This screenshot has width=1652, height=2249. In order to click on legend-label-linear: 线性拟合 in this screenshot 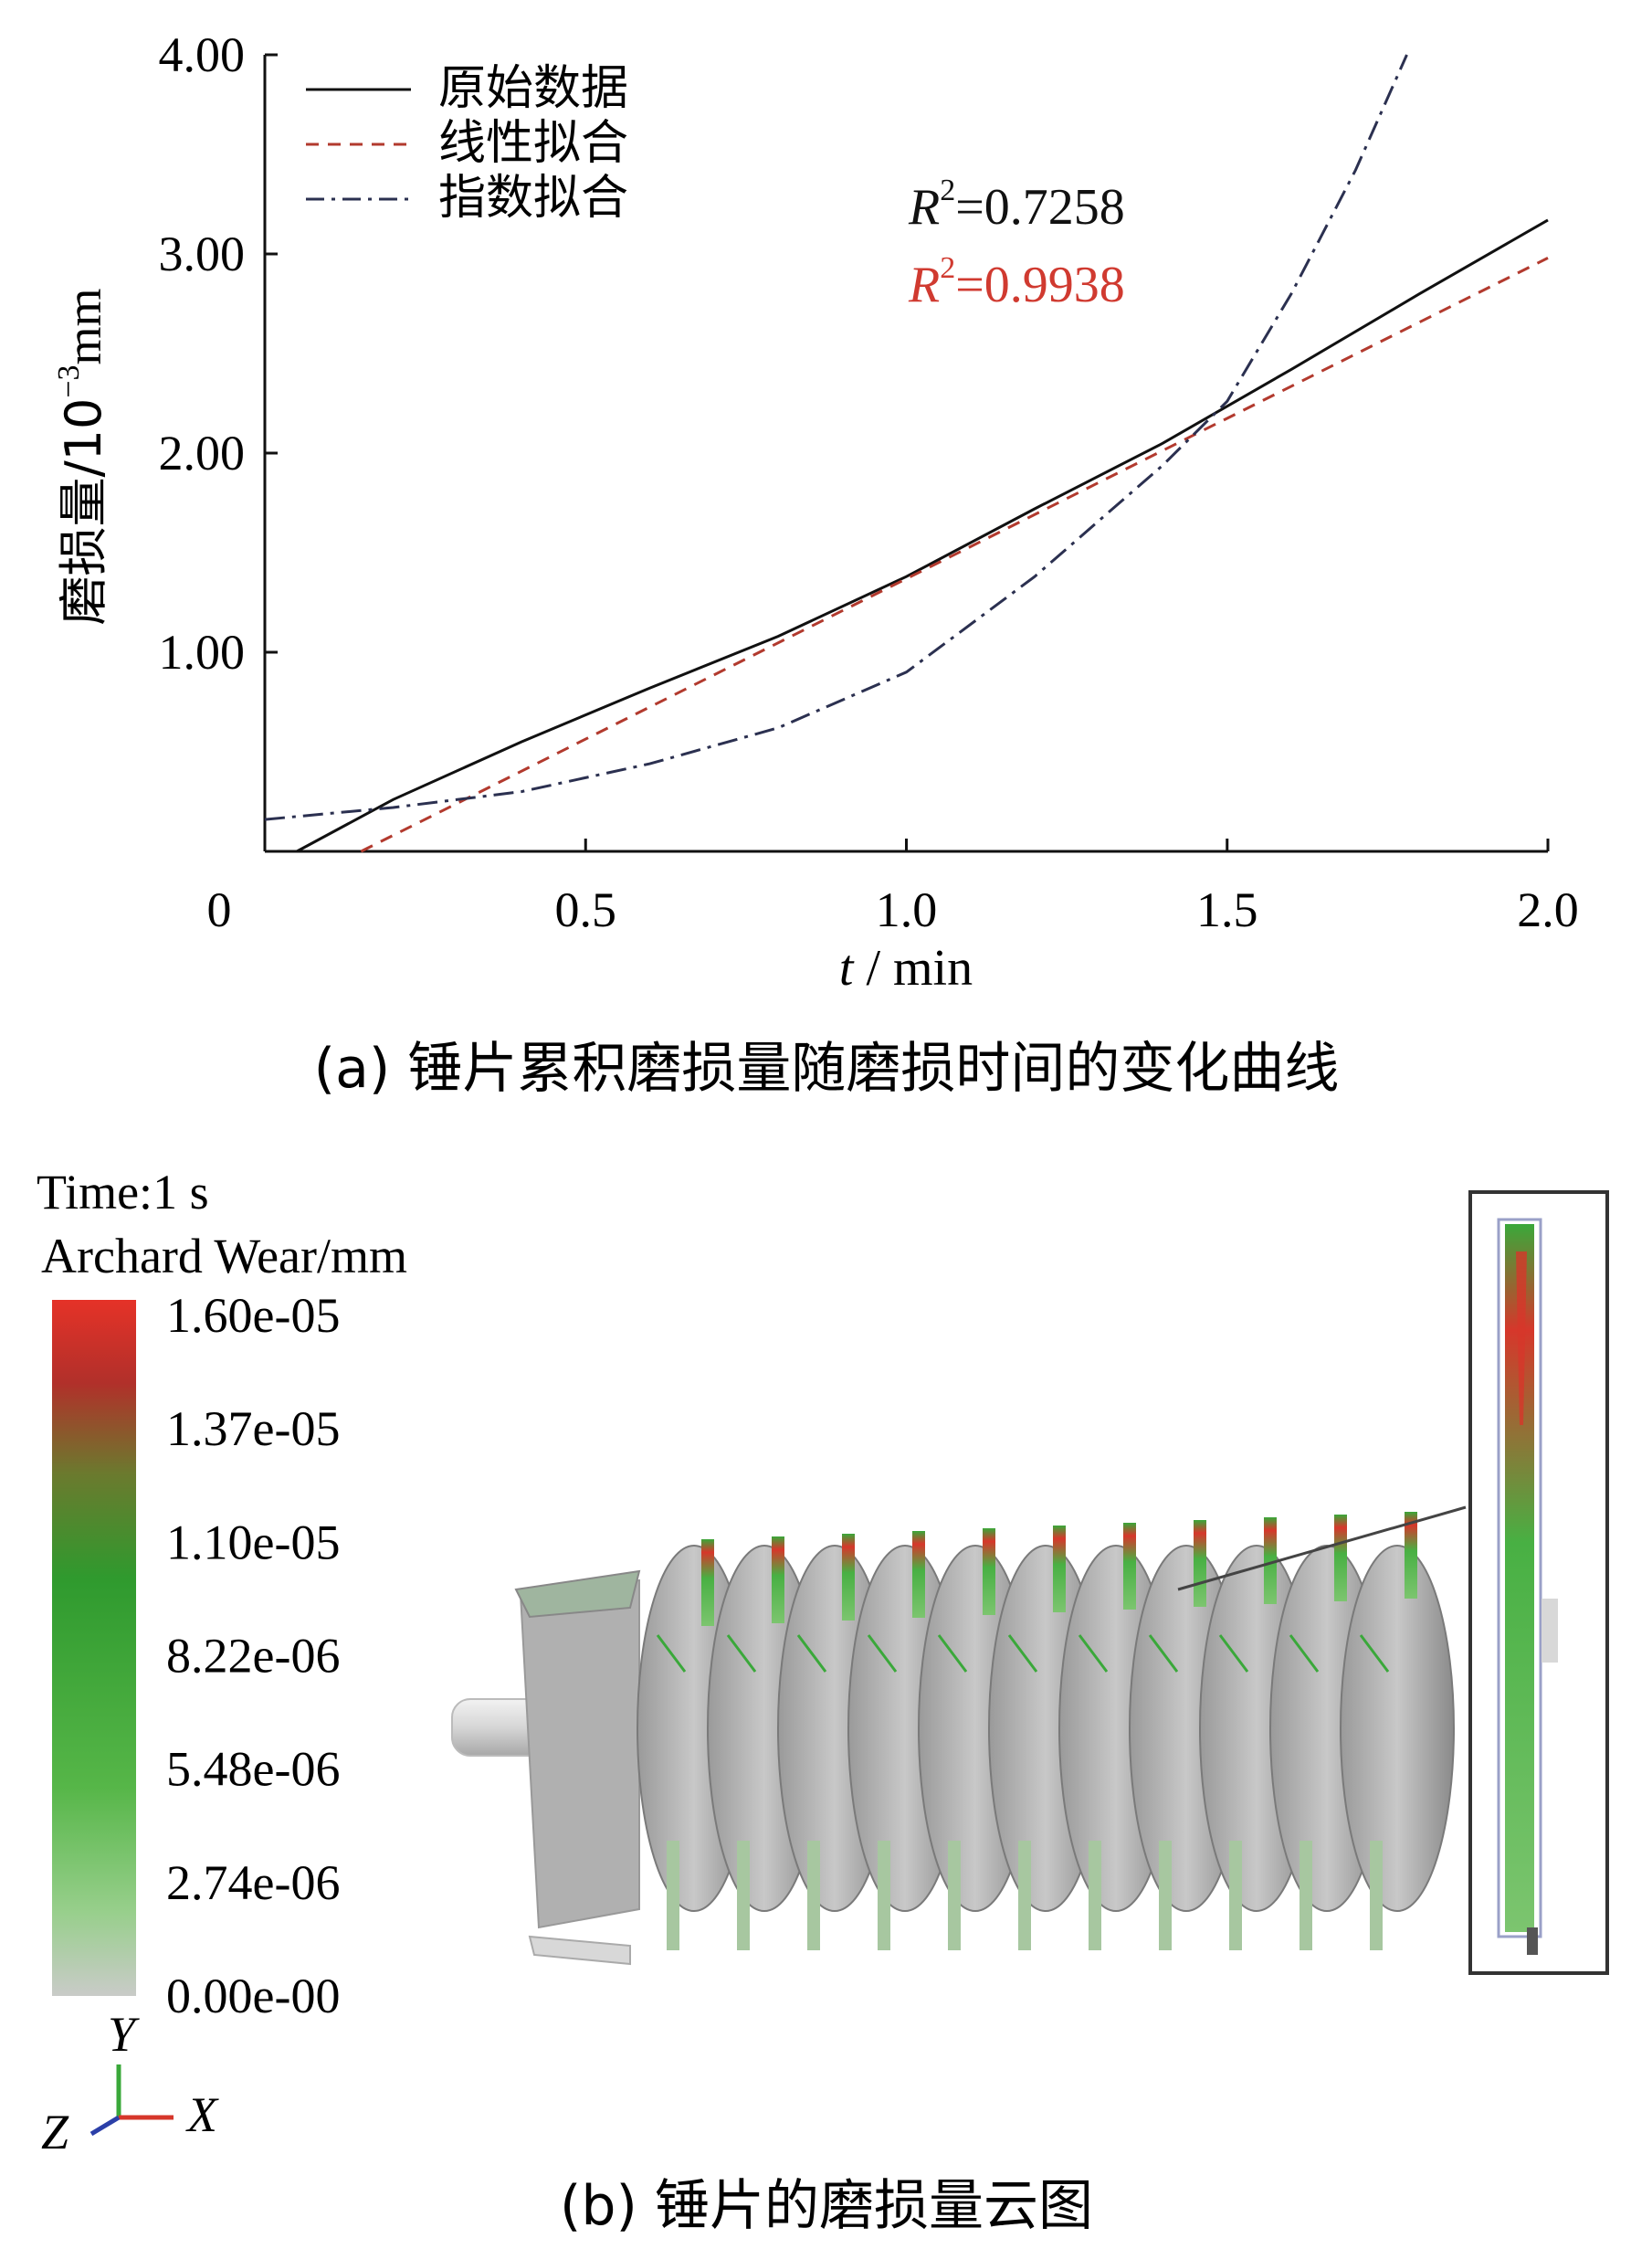, I will do `click(533, 143)`.